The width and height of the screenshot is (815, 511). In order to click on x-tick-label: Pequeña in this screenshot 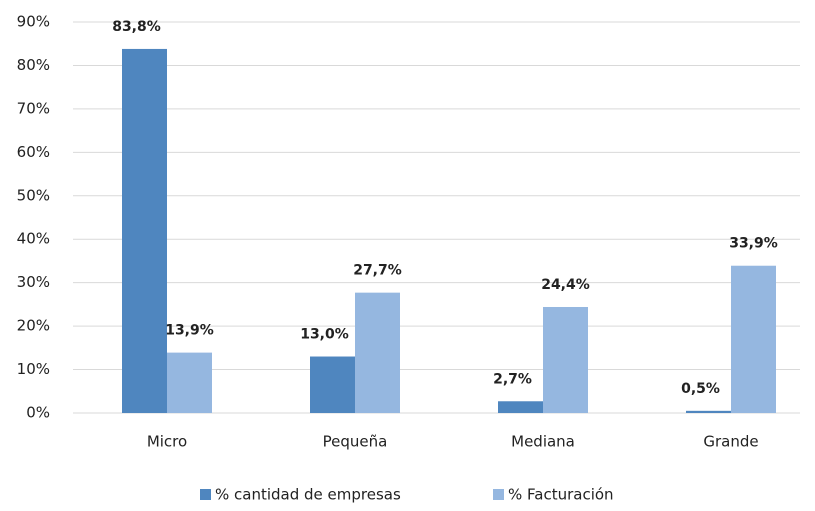, I will do `click(355, 442)`.